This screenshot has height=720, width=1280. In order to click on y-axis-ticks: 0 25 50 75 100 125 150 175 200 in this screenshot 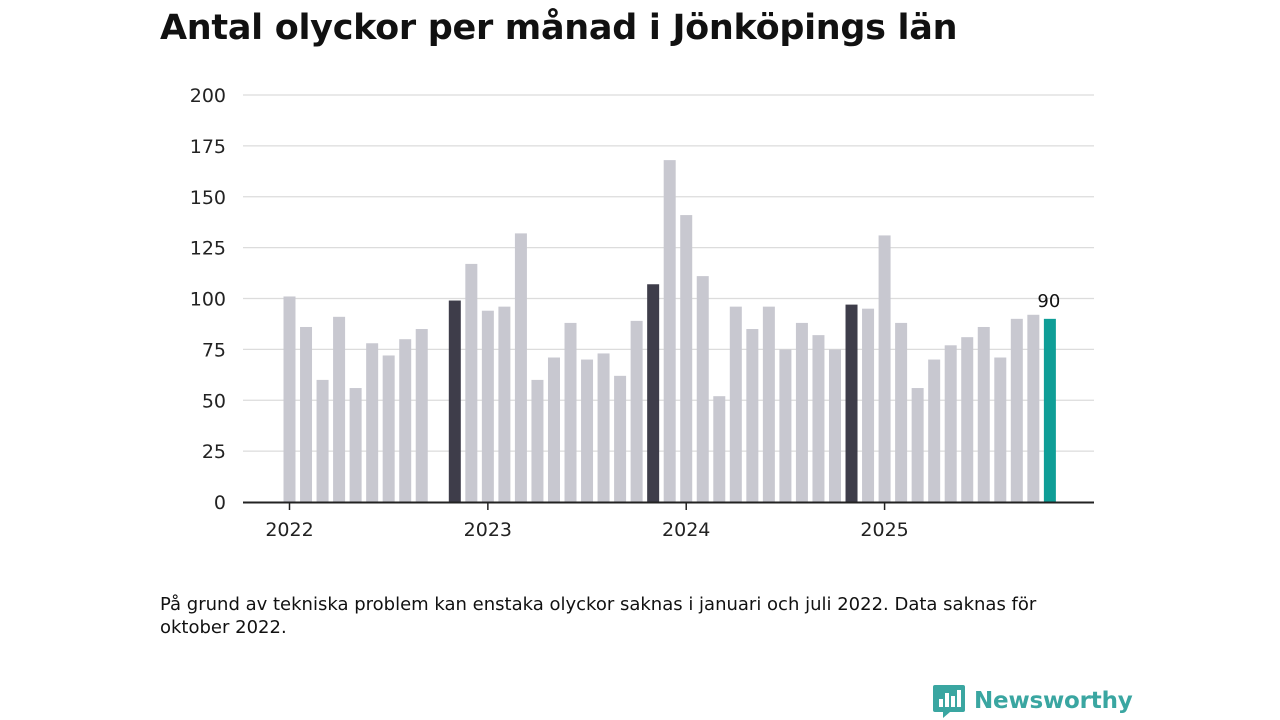, I will do `click(208, 299)`.